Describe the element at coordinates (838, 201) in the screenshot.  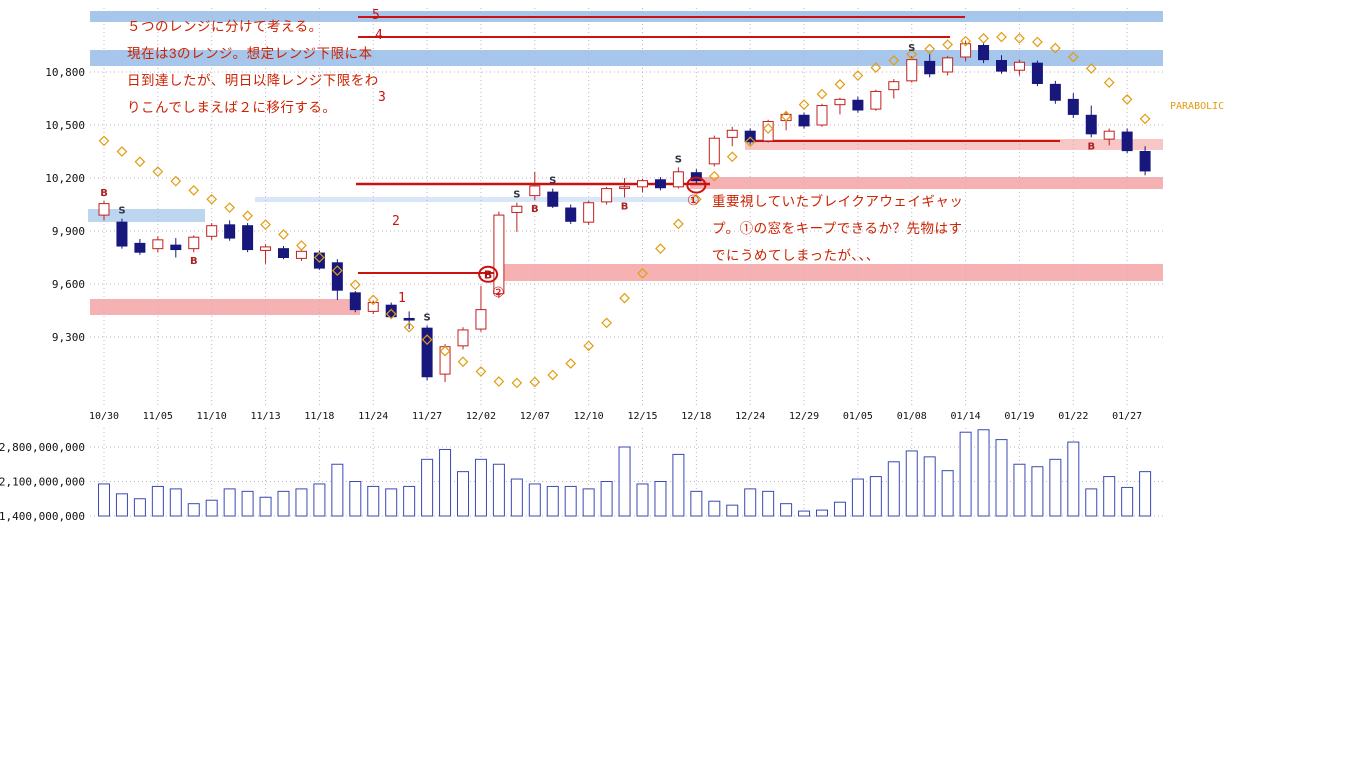
I see `note-line: 重要視していたブレイクアウェイギャッ` at that location.